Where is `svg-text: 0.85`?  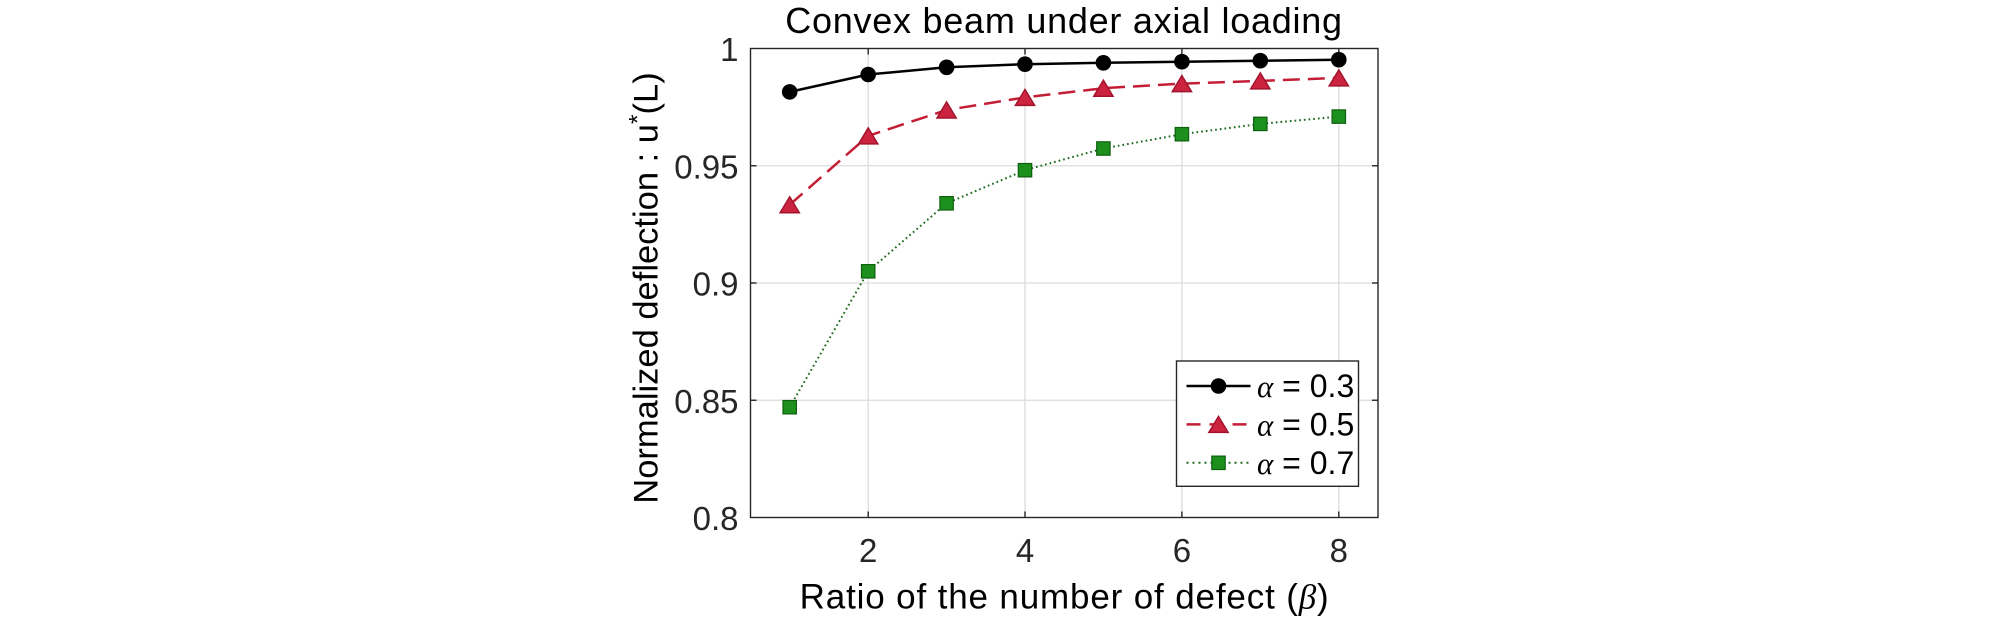
svg-text: 0.85 is located at coordinates (706, 401).